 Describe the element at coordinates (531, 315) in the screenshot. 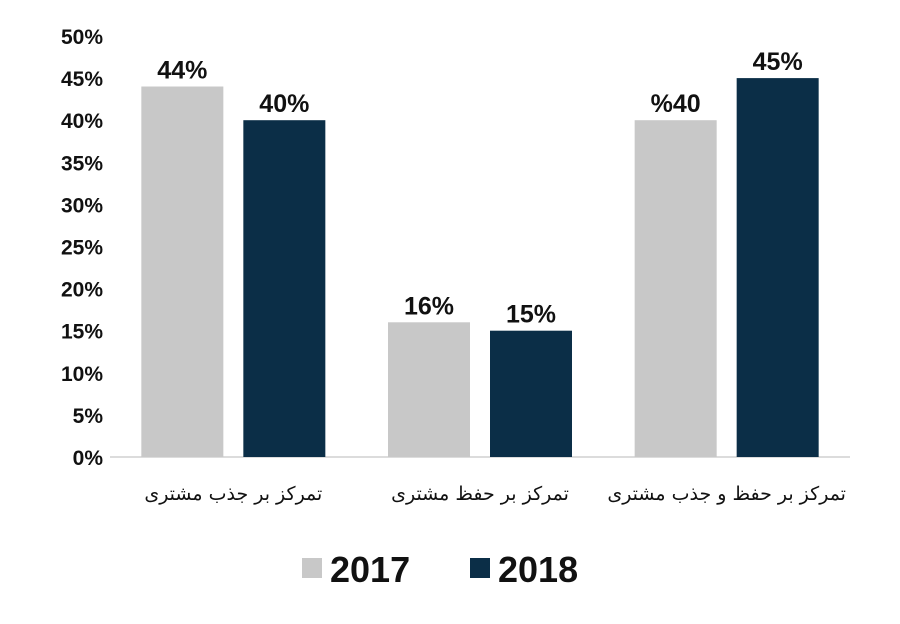

I see `data-label-2018-2: 15%` at that location.